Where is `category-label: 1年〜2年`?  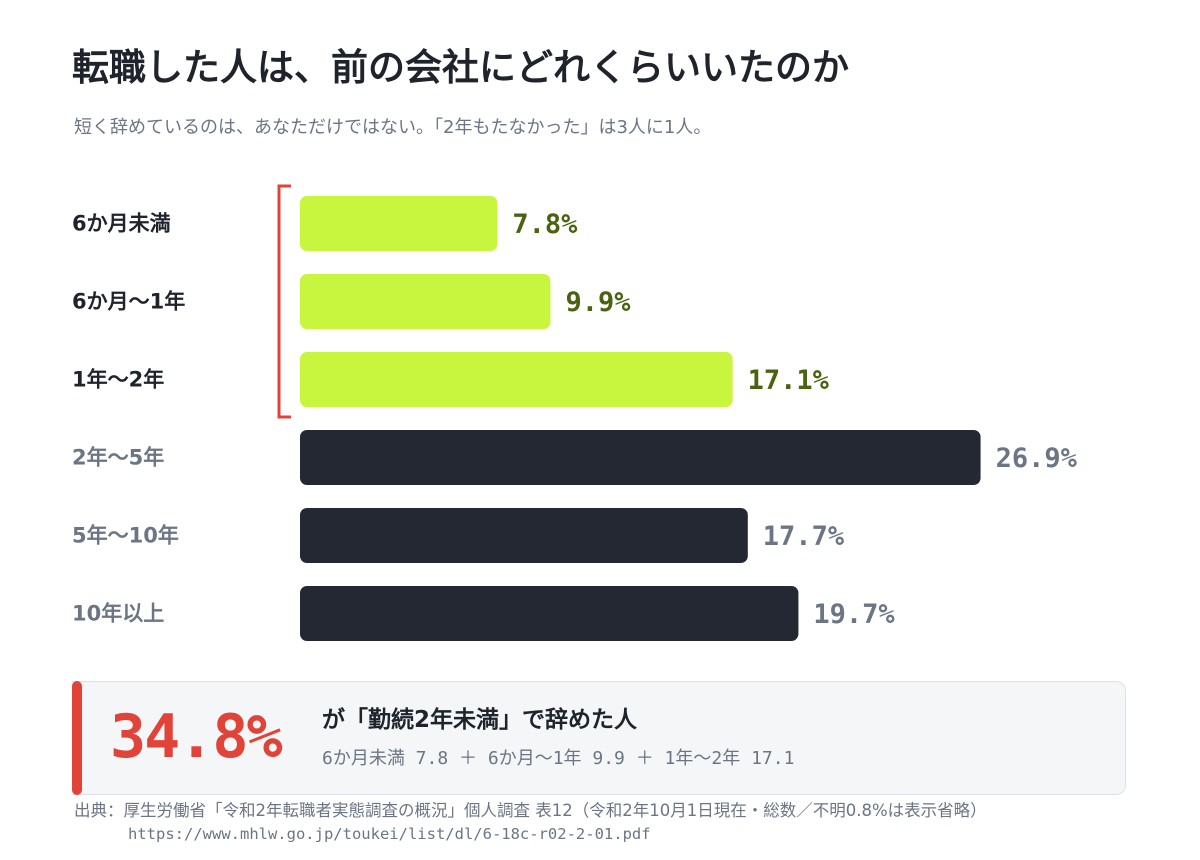 category-label: 1年〜2年 is located at coordinates (118, 380).